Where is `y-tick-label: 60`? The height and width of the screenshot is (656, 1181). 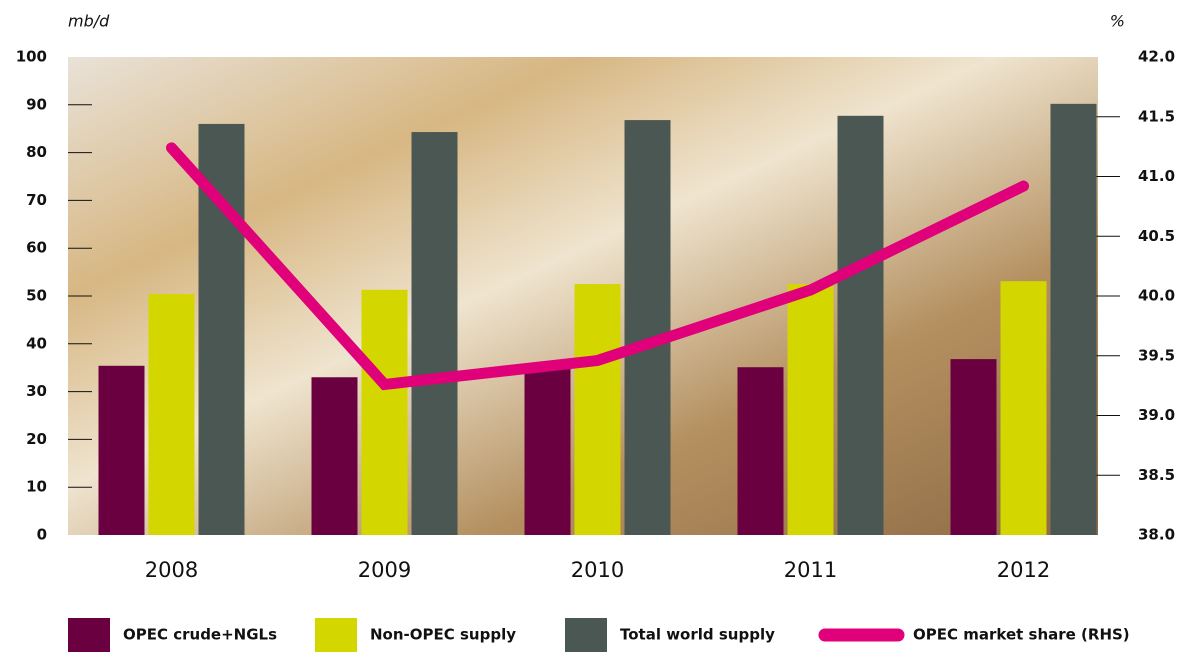 y-tick-label: 60 is located at coordinates (36, 248).